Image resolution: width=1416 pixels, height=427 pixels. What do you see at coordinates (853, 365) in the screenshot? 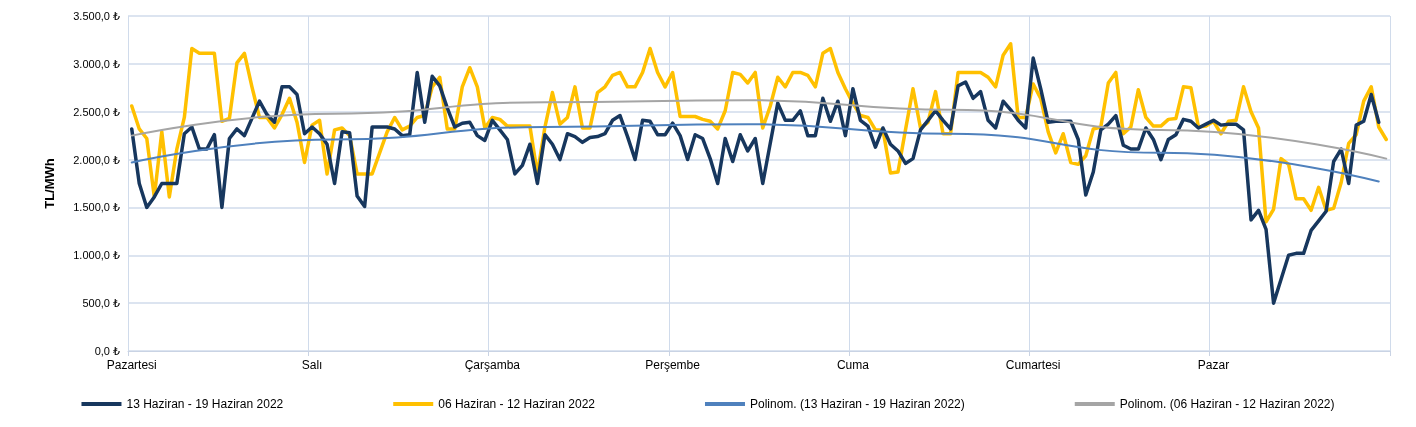
I see `x-tick-label: Cuma` at bounding box center [853, 365].